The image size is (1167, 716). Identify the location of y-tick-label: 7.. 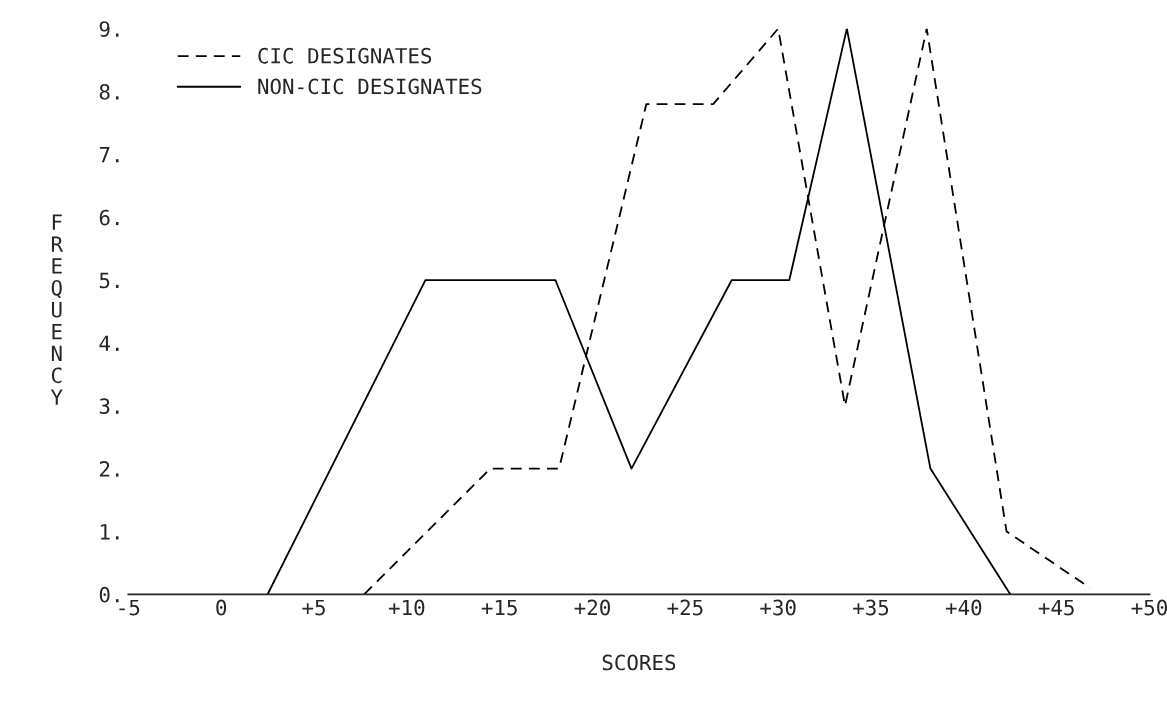
(109, 155).